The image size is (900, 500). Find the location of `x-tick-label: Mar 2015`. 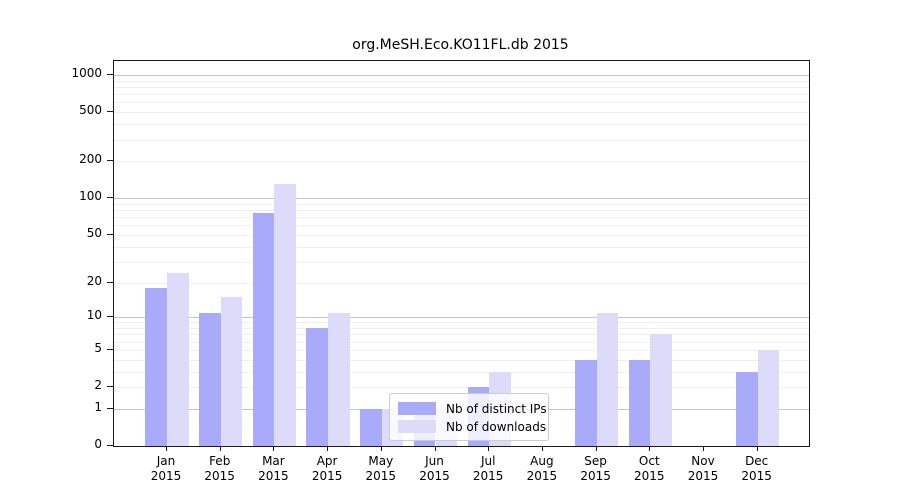

x-tick-label: Mar 2015 is located at coordinates (273, 468).